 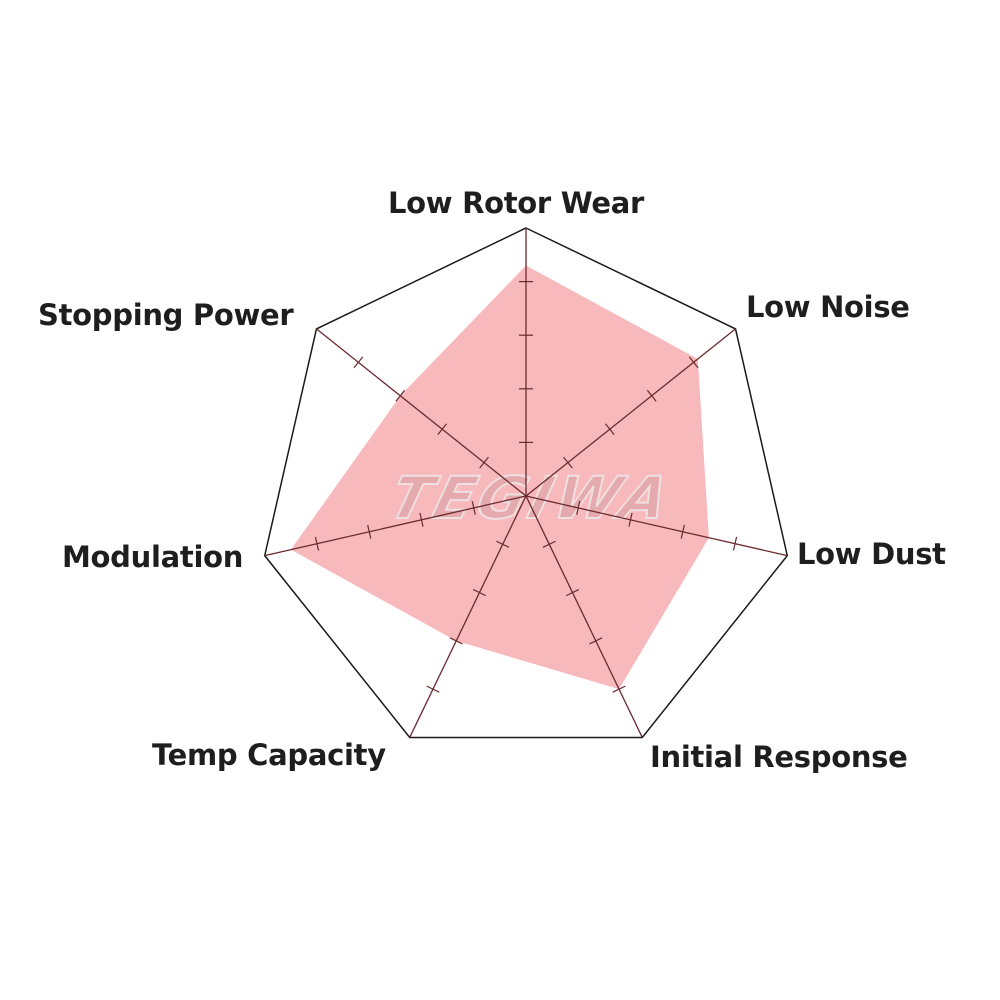 What do you see at coordinates (153, 557) in the screenshot?
I see `label-modulation: Modulation` at bounding box center [153, 557].